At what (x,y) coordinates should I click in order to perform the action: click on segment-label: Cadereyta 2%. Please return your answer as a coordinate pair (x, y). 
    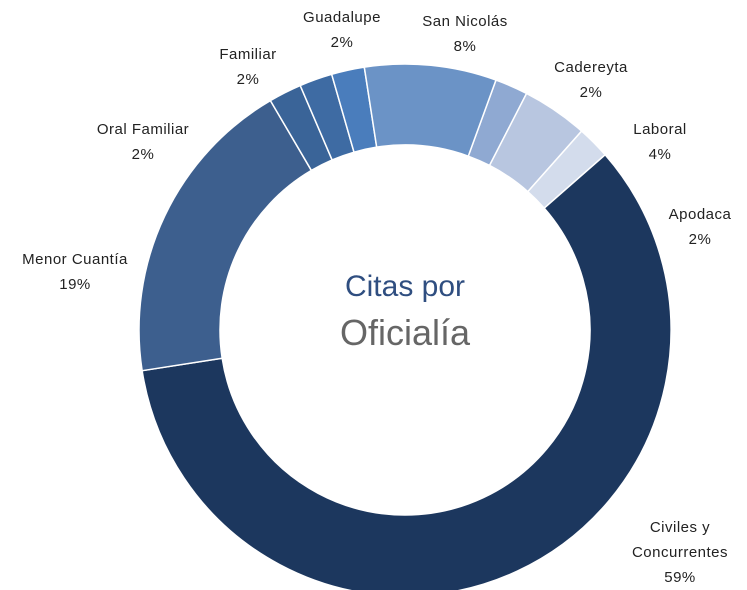
    Looking at the image, I should click on (591, 80).